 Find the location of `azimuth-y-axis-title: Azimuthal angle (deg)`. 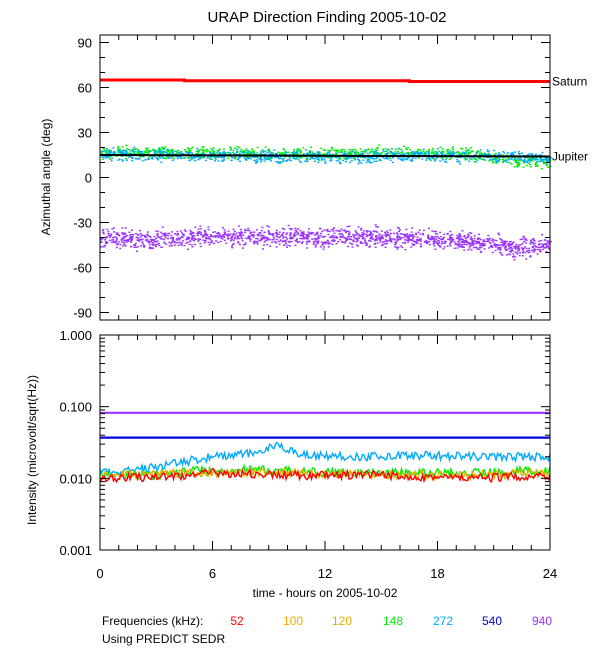

azimuth-y-axis-title: Azimuthal angle (deg) is located at coordinates (46, 177).